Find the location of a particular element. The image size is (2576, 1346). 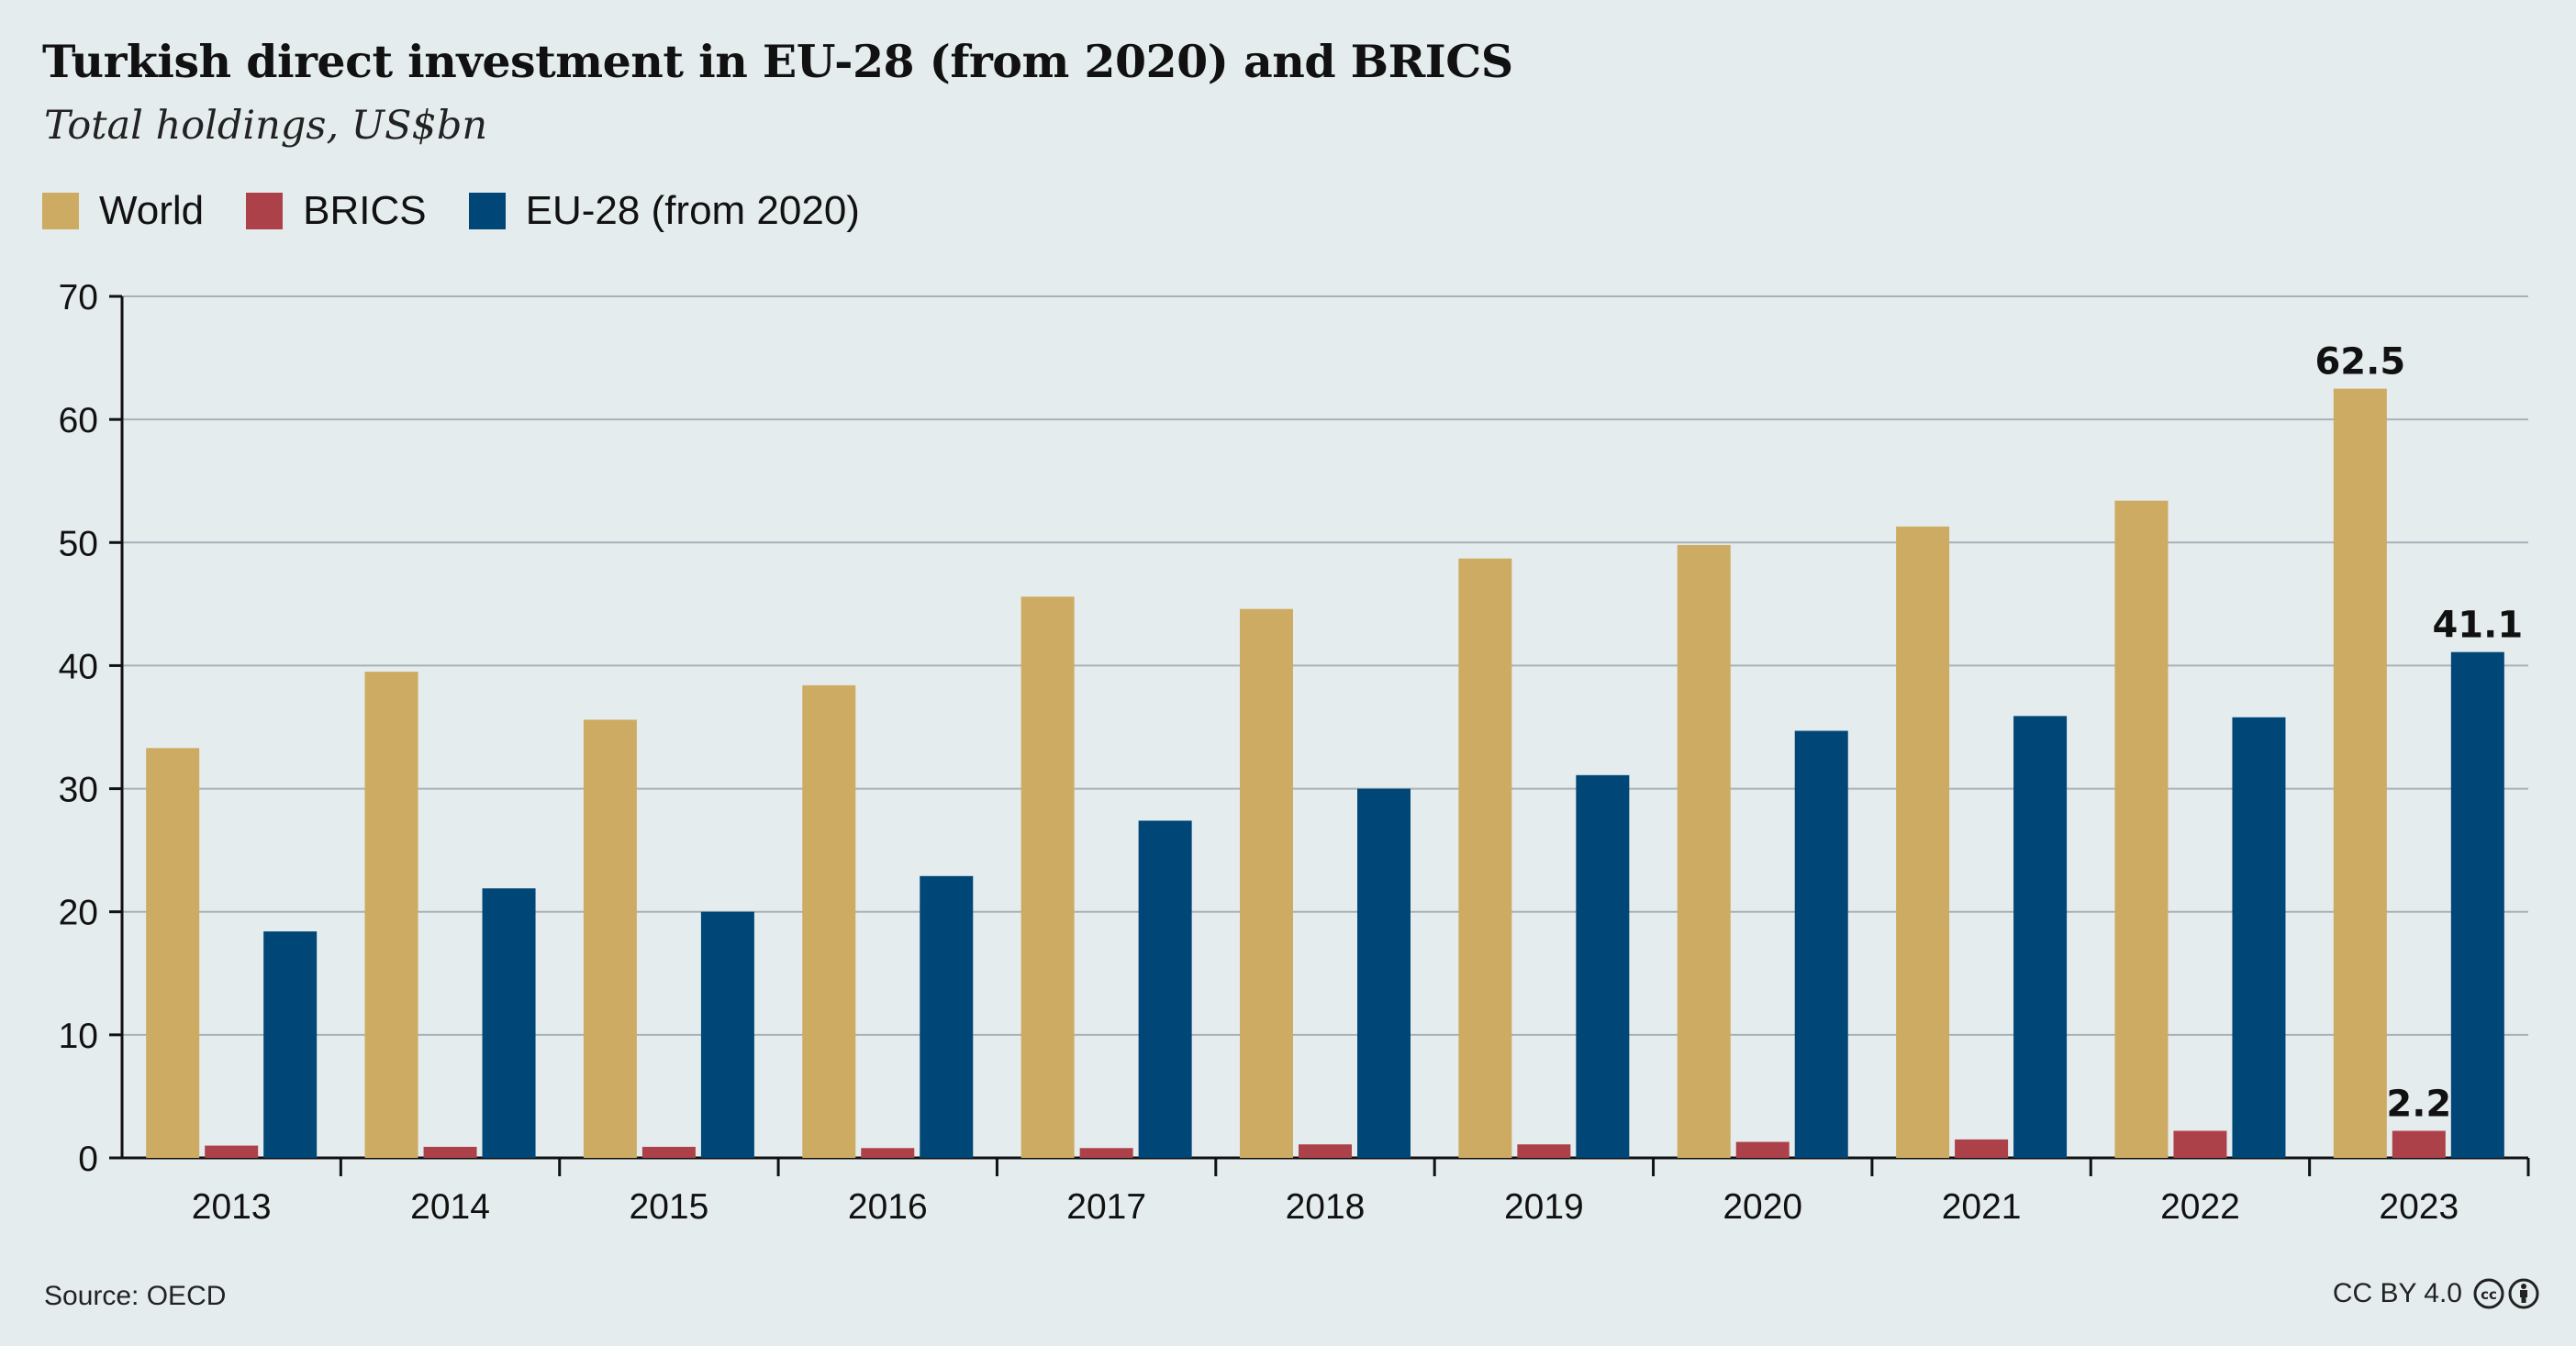

creative-commons-icon: cc is located at coordinates (2488, 1293).